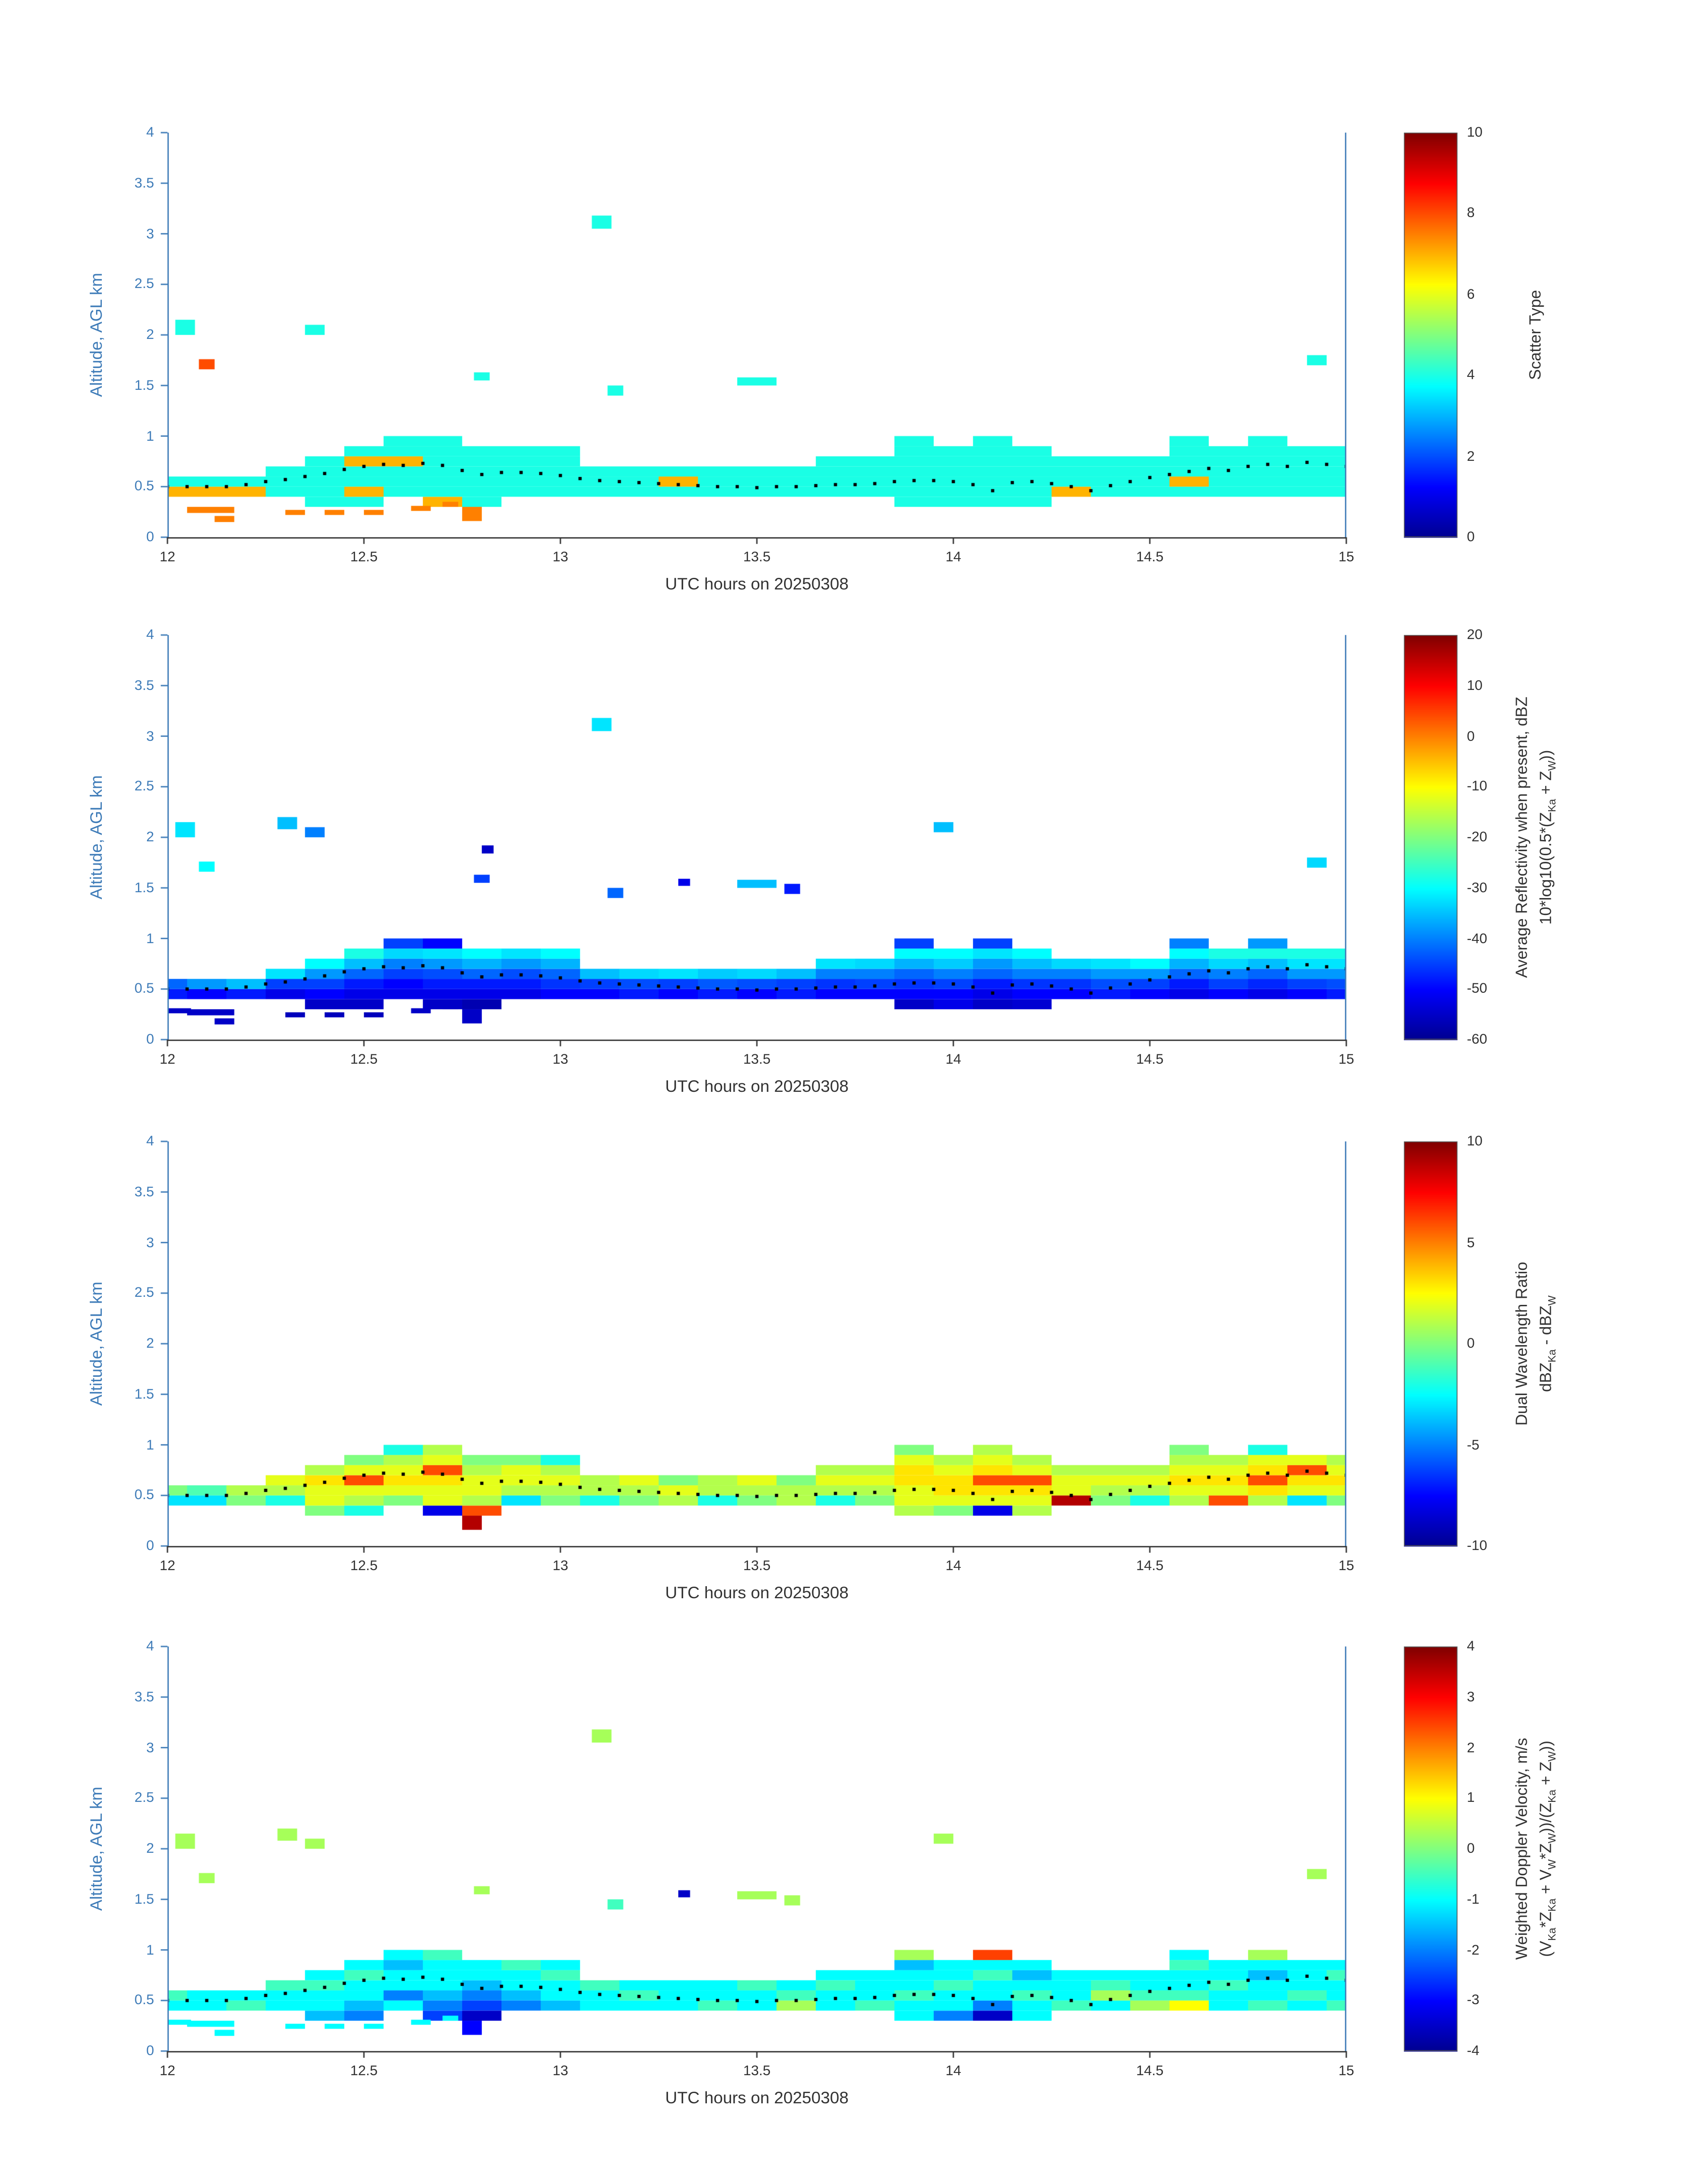 The image size is (1708, 2177). What do you see at coordinates (1477, 837) in the screenshot?
I see `colorbar-tick-label: -20` at bounding box center [1477, 837].